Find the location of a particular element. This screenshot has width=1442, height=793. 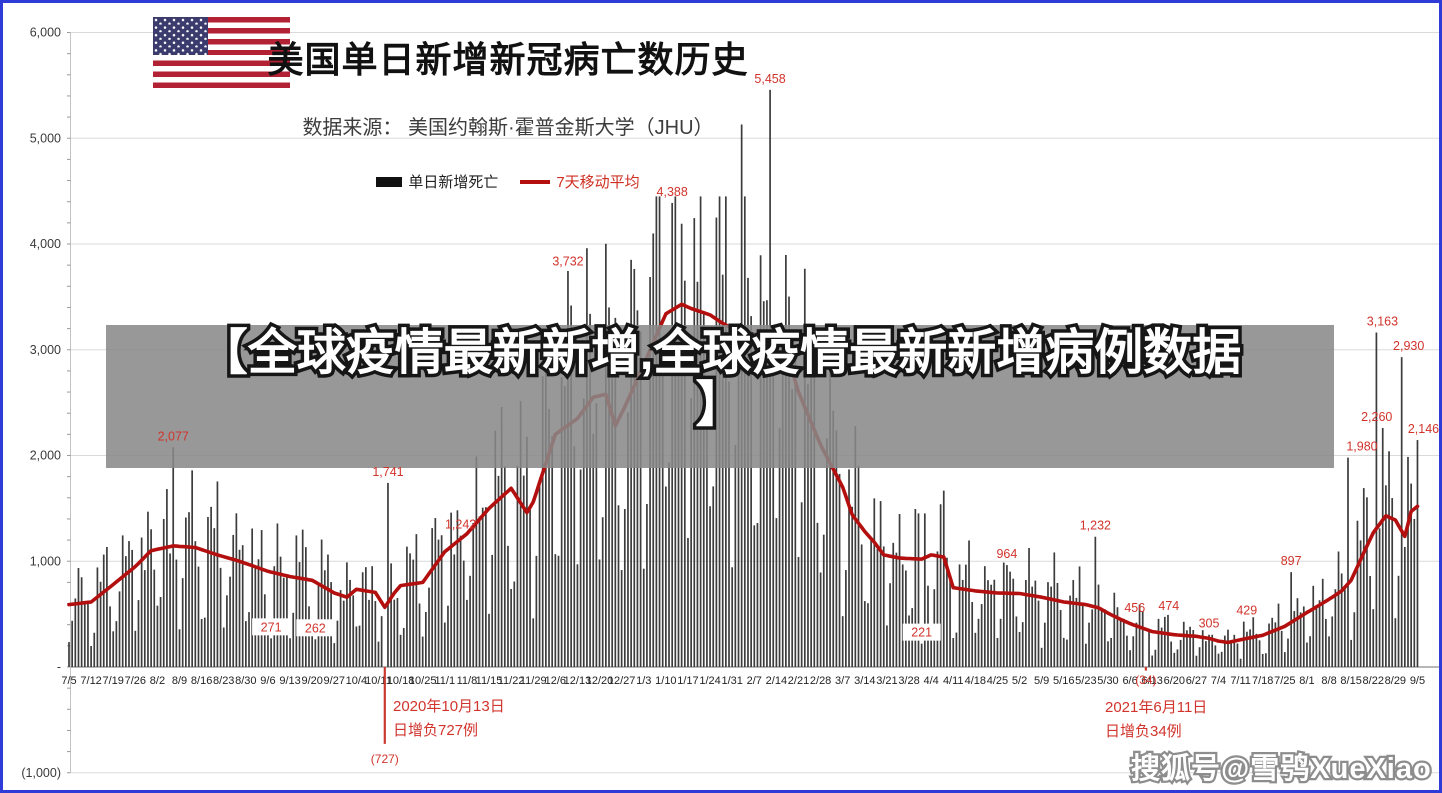

x-axis-label: 6/20 is located at coordinates (1174, 681).